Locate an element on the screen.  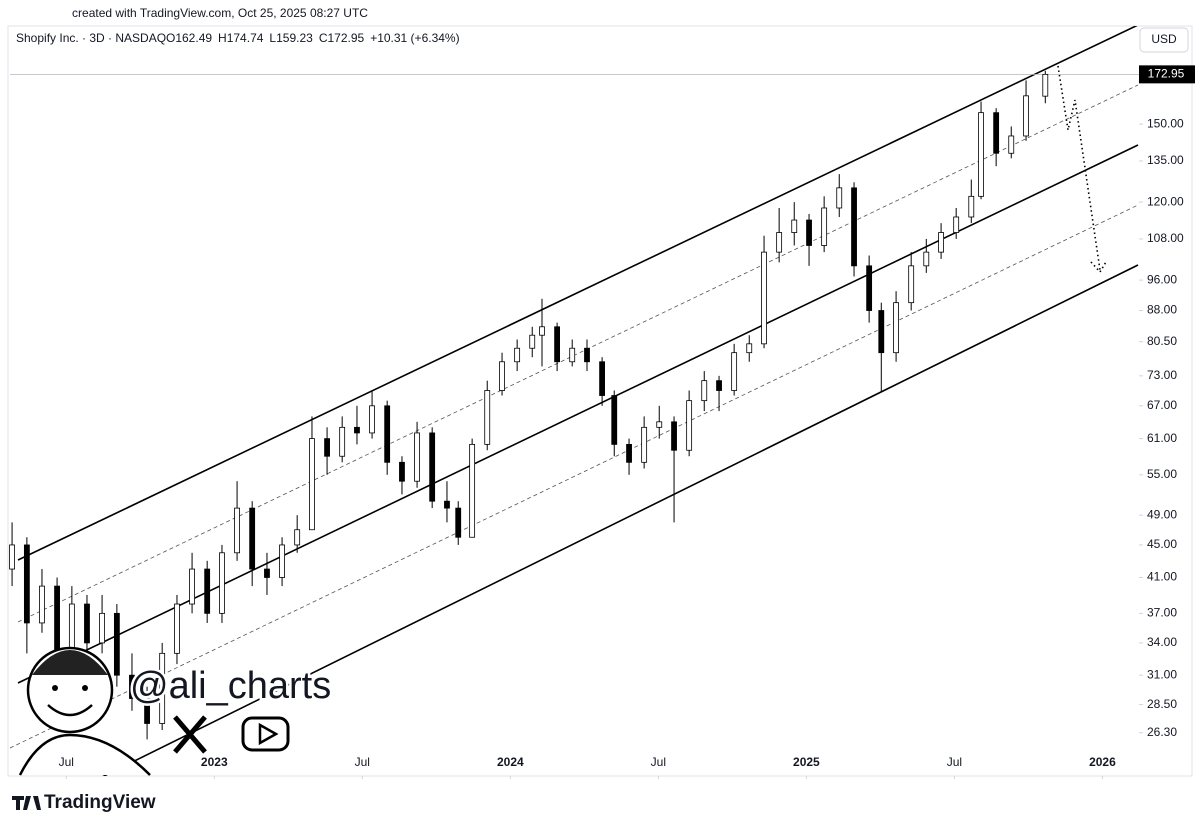
ohlc-value: C172.95 is located at coordinates (342, 38).